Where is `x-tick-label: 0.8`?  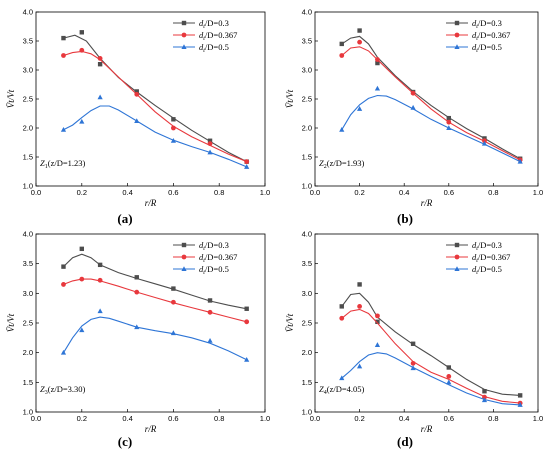 x-tick-label: 0.8 is located at coordinates (219, 192).